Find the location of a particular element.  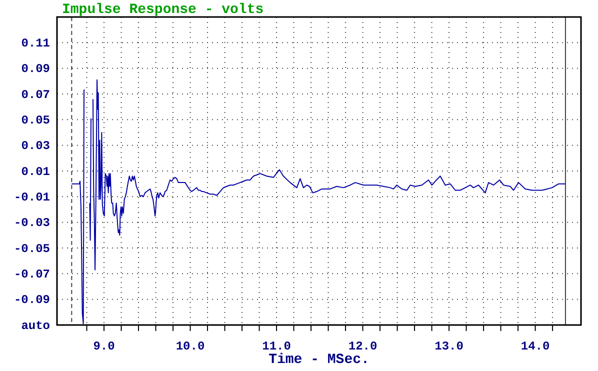

y-tick-label: 0.03 is located at coordinates (35, 146).